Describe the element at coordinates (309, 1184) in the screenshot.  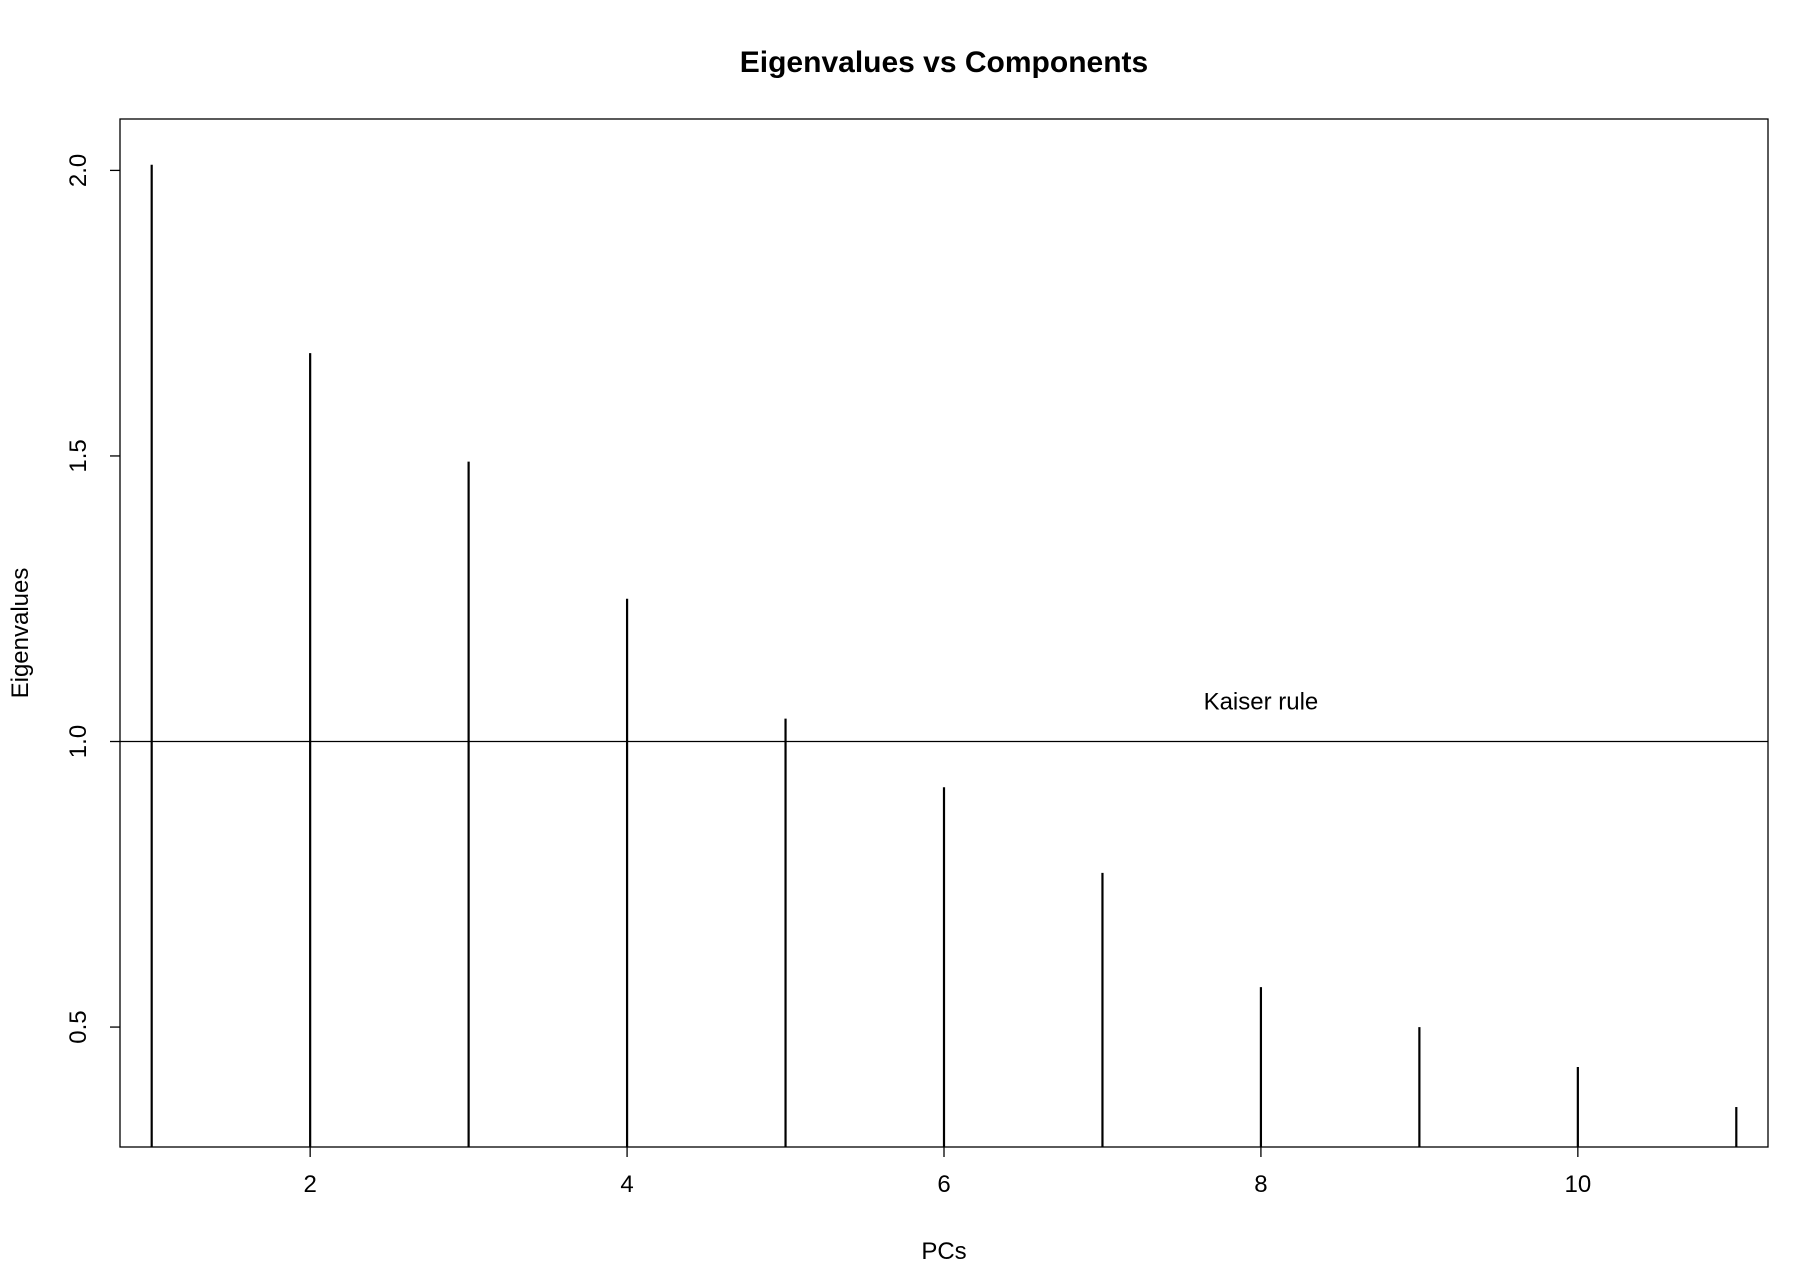
I see `x-tick-label: 2` at that location.